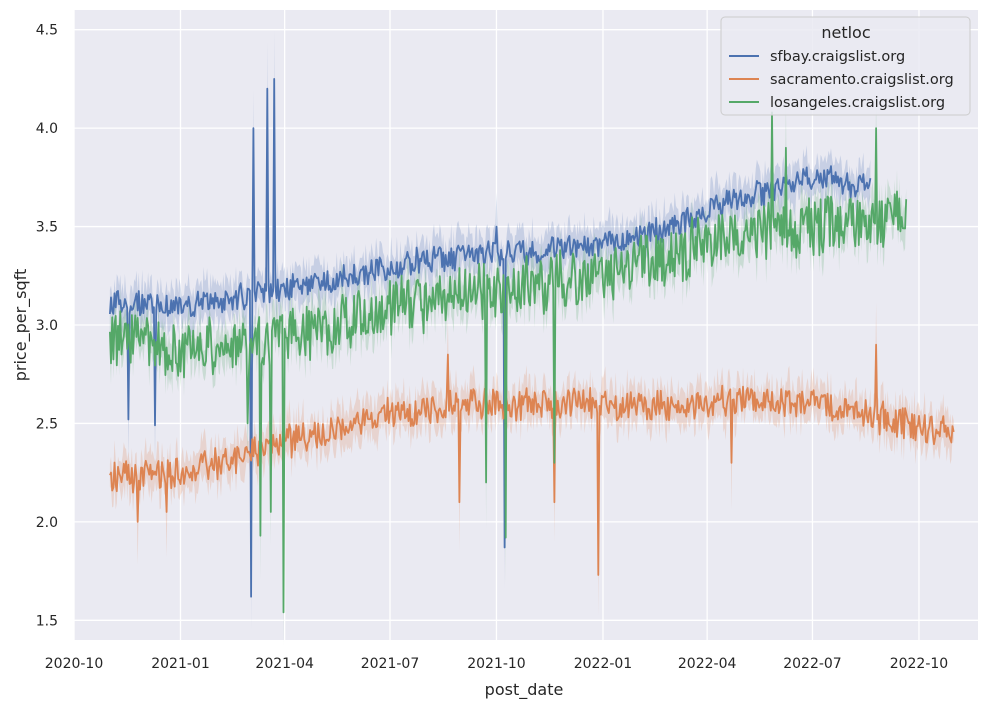 This screenshot has height=708, width=988. I want to click on x-tick-label: 2021-10, so click(496, 664).